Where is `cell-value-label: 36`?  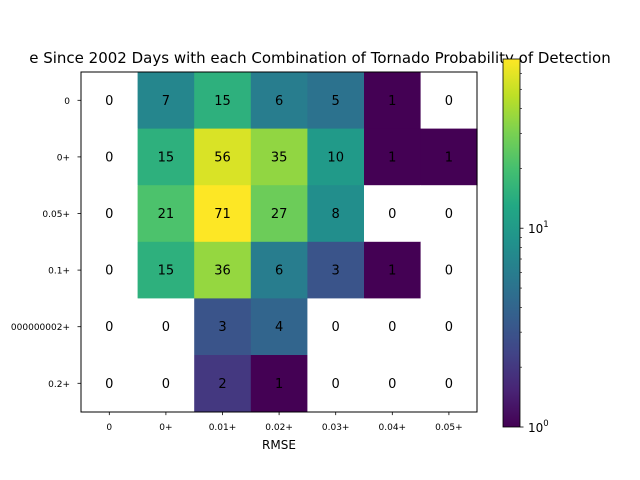
cell-value-label: 36 is located at coordinates (222, 271).